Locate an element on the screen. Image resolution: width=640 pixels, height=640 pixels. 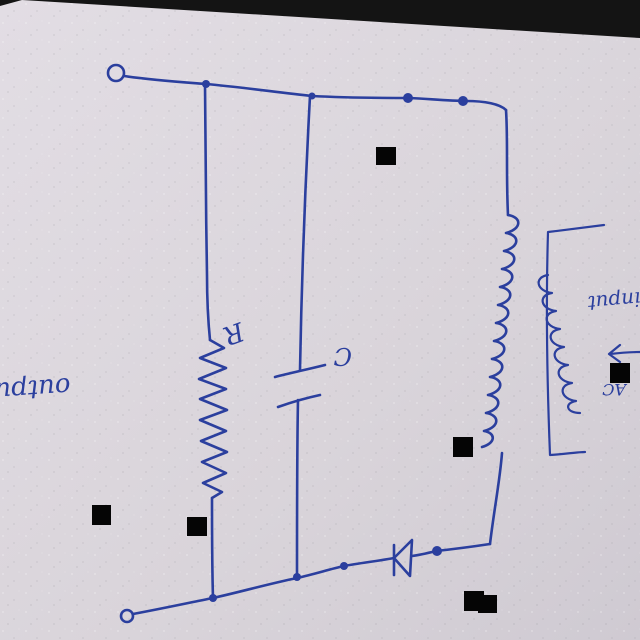
capacitor-branch-wire-bottom is located at coordinates (297, 489).